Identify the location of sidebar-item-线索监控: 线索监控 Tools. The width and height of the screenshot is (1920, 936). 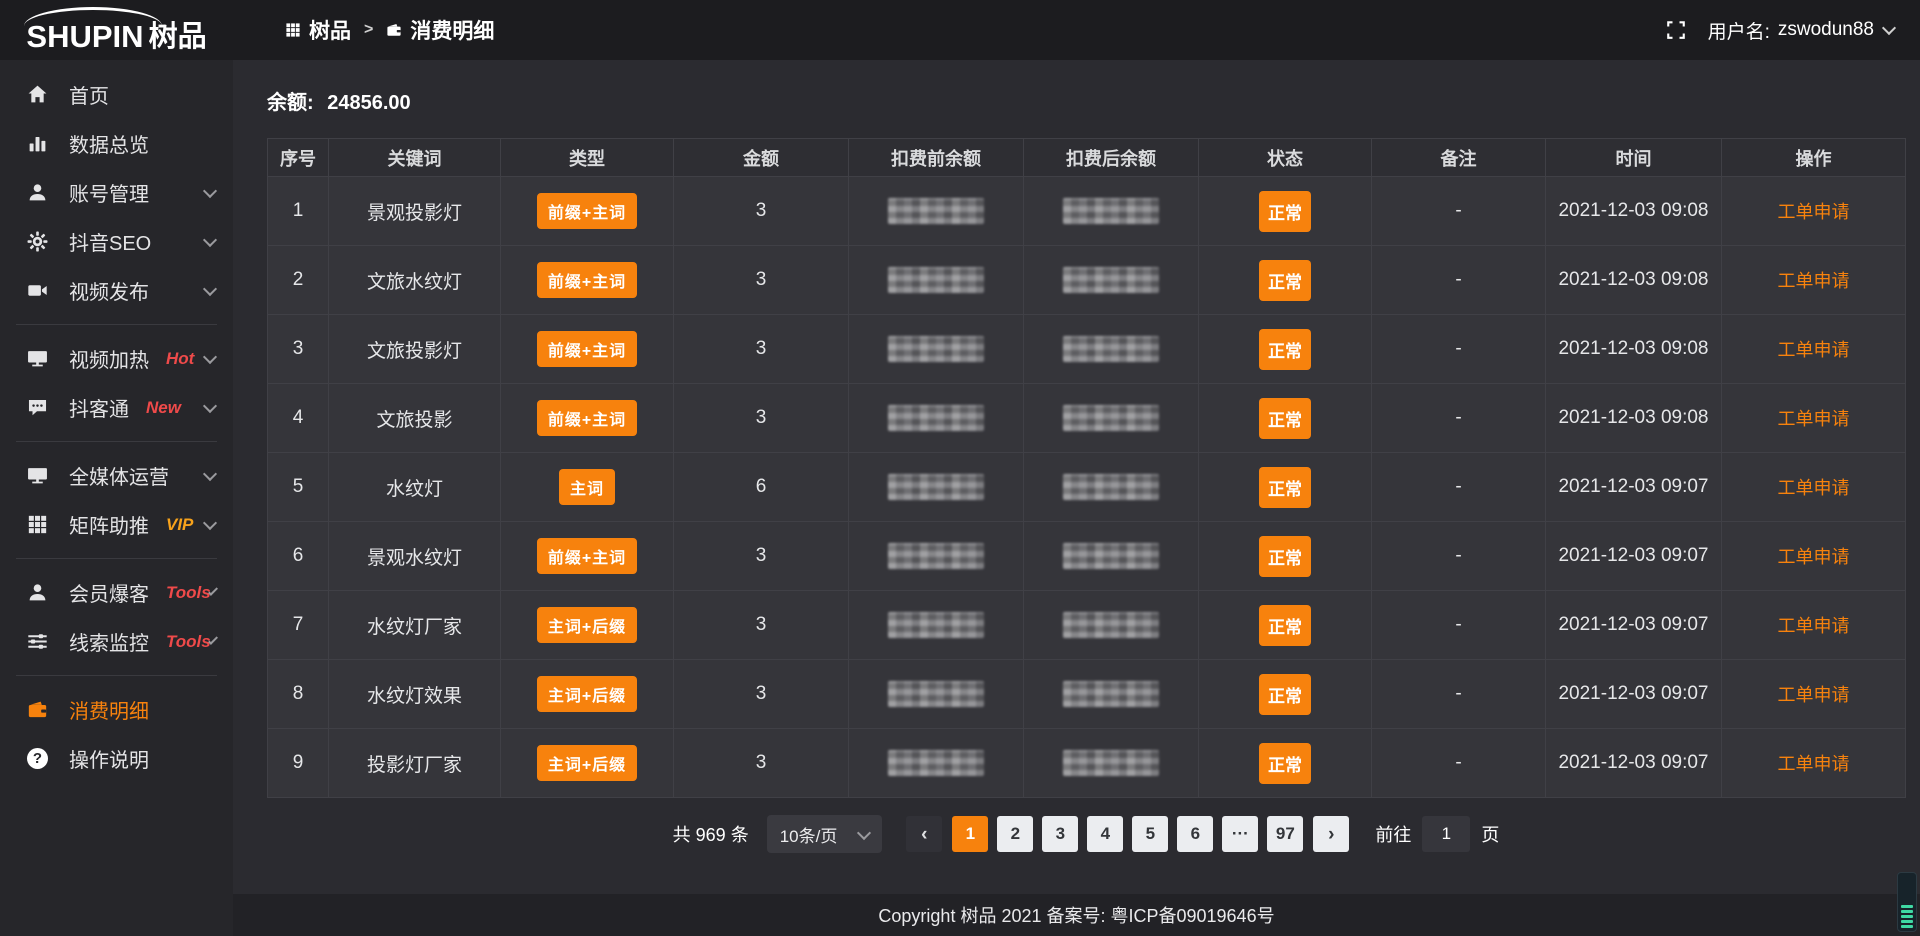
(116, 641).